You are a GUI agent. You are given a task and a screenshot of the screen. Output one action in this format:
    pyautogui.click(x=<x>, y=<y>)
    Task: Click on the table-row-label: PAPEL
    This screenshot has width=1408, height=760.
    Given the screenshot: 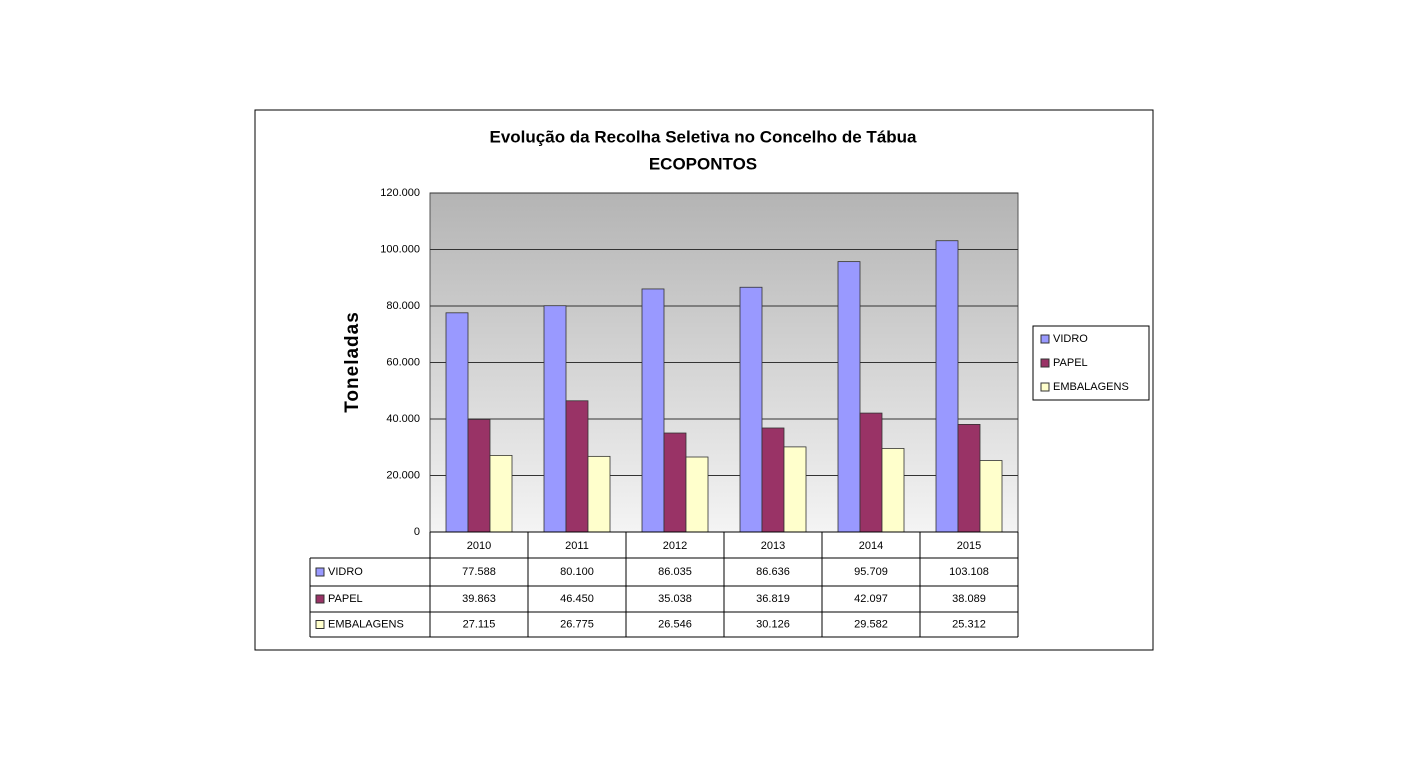 What is the action you would take?
    pyautogui.click(x=345, y=599)
    